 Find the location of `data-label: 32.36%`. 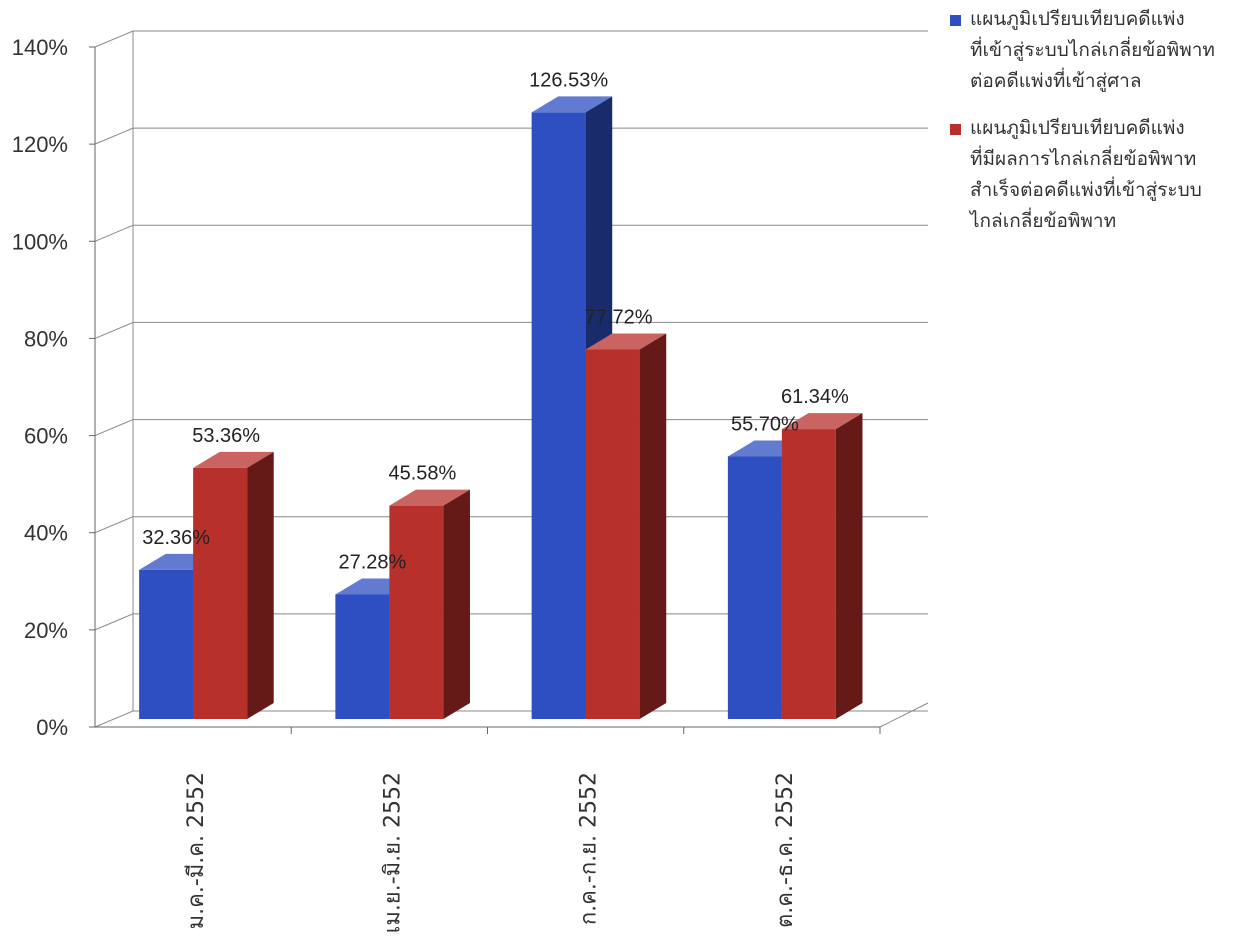

data-label: 32.36% is located at coordinates (176, 538).